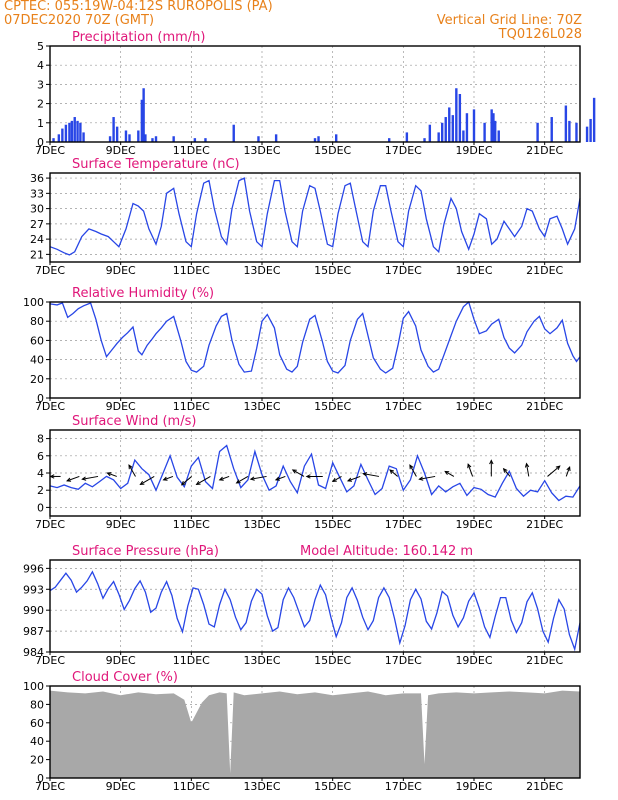  I want to click on panel-title: Relative Humidity (%), so click(143, 293).